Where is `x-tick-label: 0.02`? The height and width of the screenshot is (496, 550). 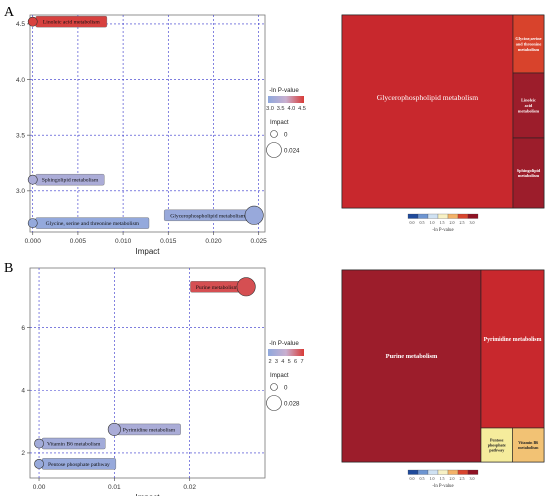
x-tick-label: 0.02 is located at coordinates (189, 487).